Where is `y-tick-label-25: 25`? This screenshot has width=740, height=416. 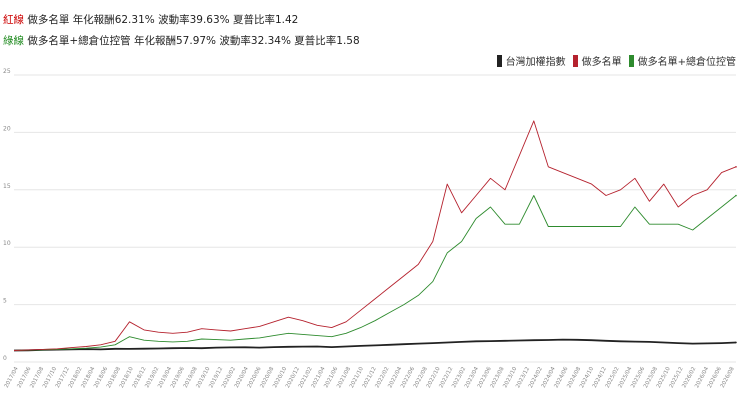
y-tick-label-25: 25 is located at coordinates (7, 71).